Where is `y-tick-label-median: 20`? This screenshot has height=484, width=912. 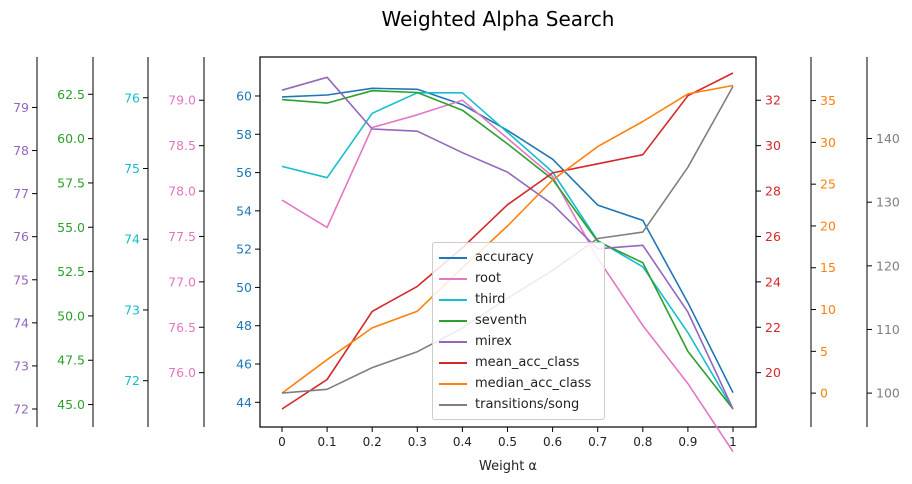 y-tick-label-median: 20 is located at coordinates (828, 225).